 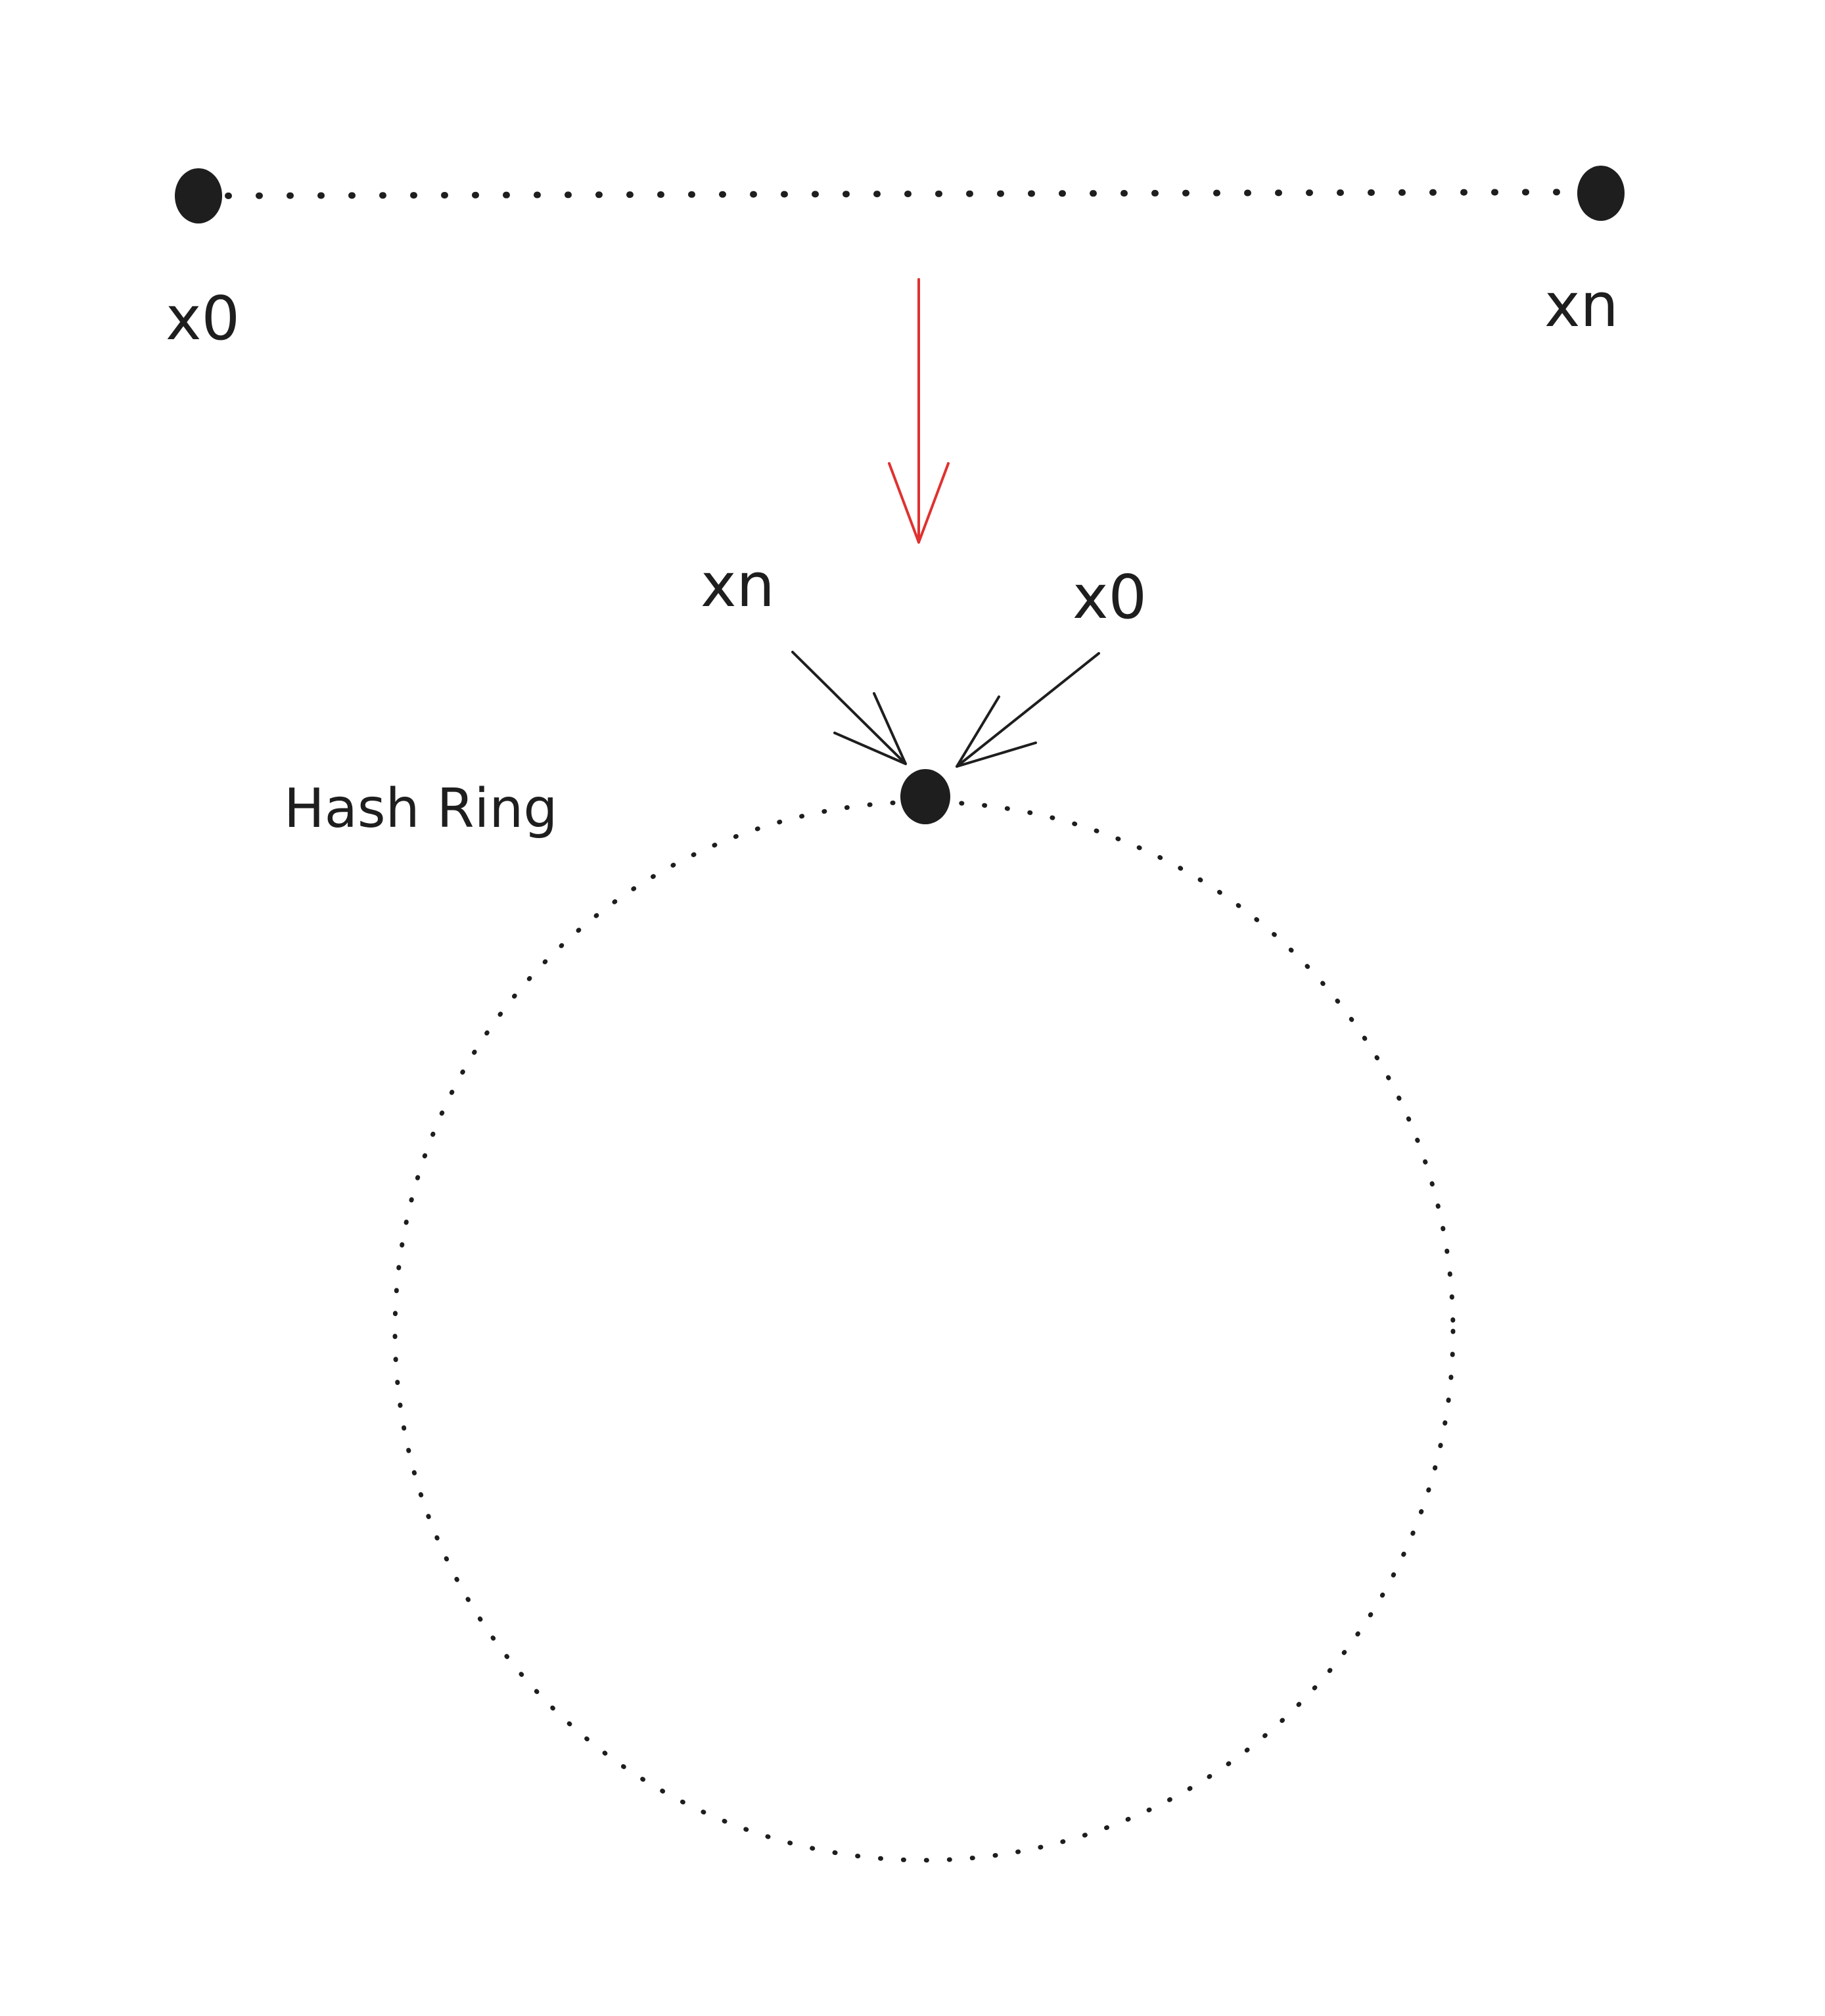 I want to click on dotted-line, so click(x=900, y=194).